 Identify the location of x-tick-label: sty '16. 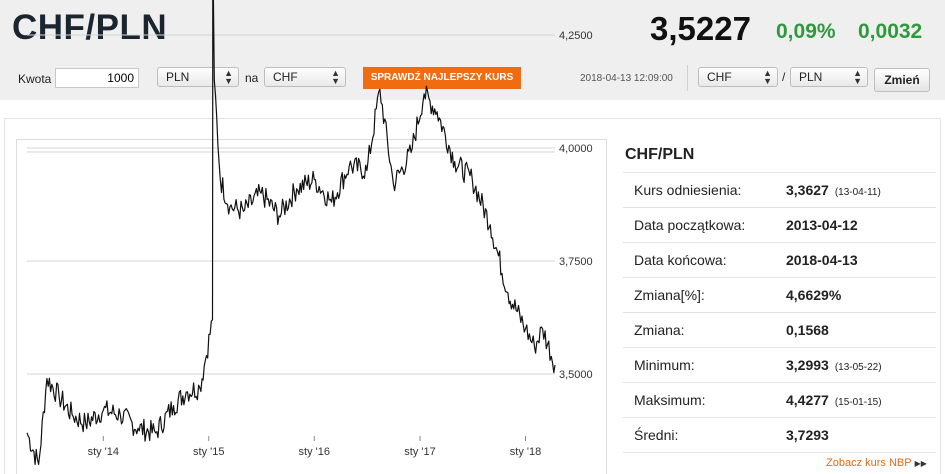
(314, 452).